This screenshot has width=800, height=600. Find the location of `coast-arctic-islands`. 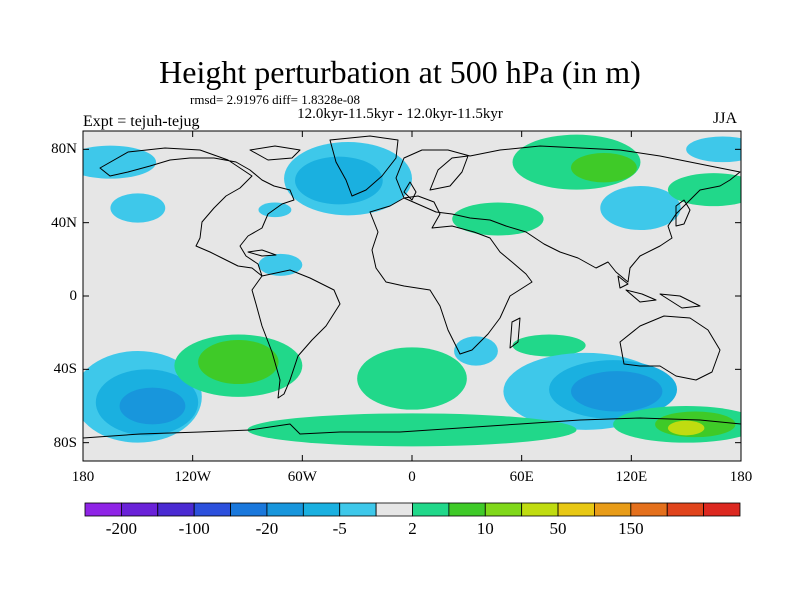

coast-arctic-islands is located at coordinates (275, 153).